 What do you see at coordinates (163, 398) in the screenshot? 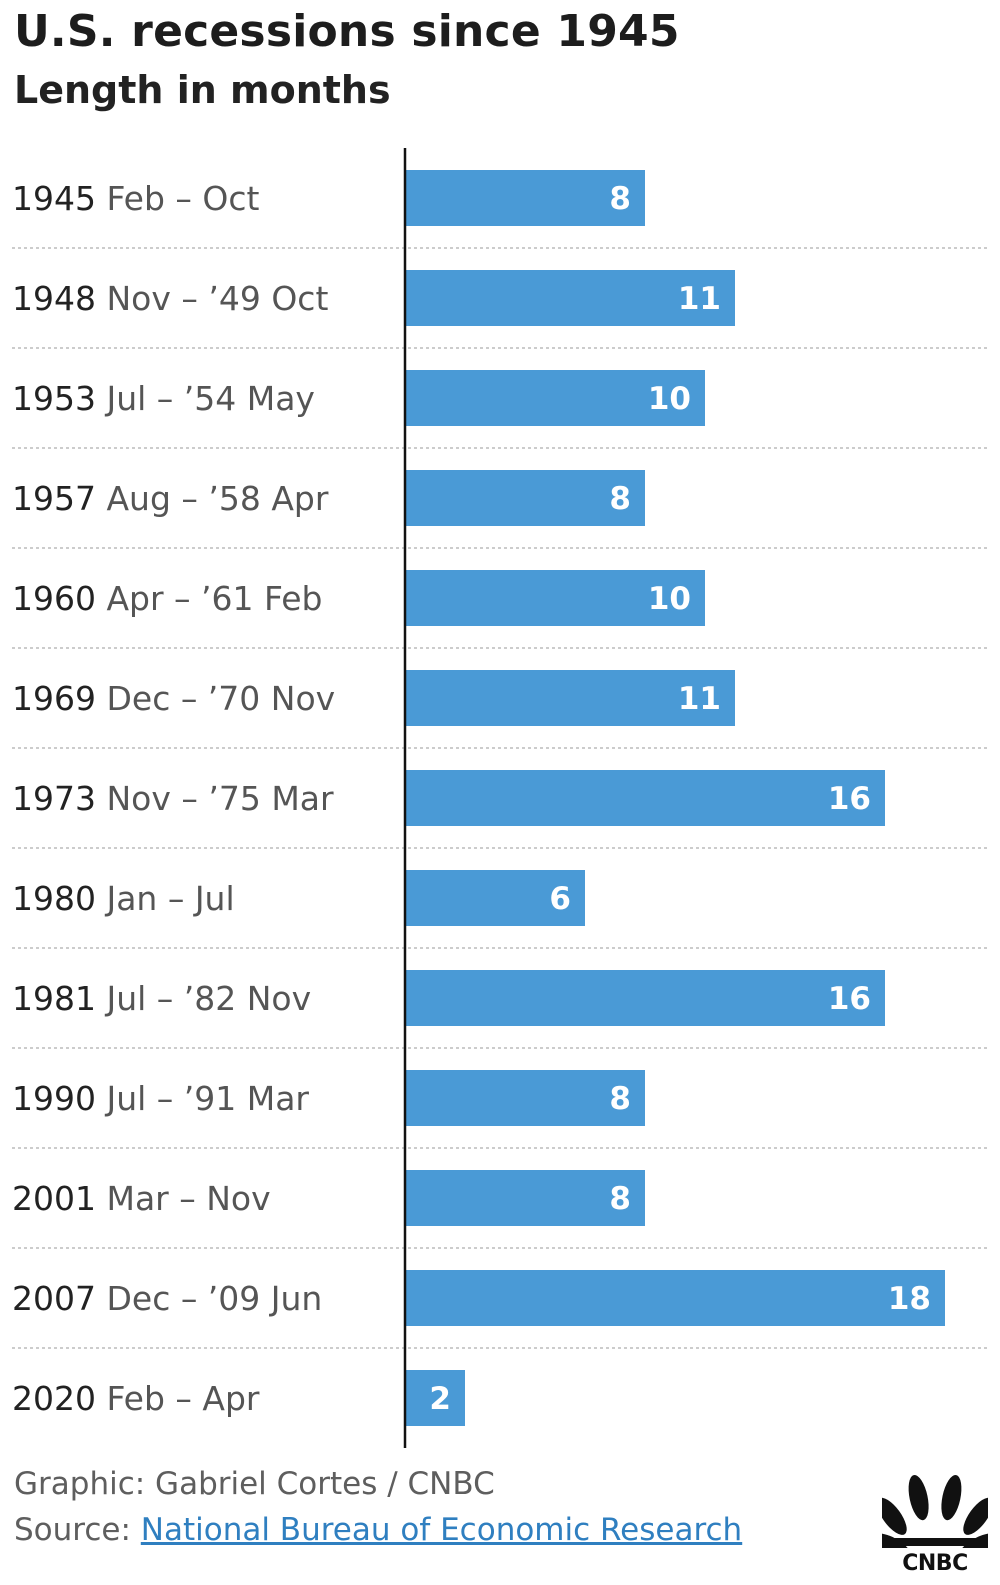
I see `category-label: 1953 Jul – ’54 May` at bounding box center [163, 398].